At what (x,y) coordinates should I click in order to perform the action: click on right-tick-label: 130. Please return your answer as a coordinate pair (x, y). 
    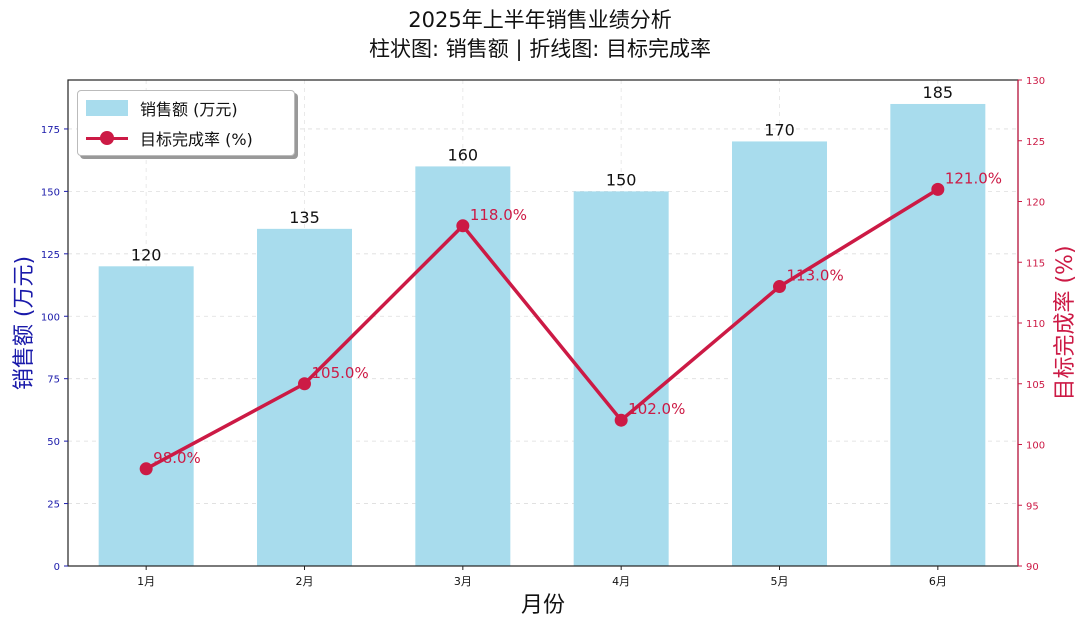
    Looking at the image, I should click on (1035, 81).